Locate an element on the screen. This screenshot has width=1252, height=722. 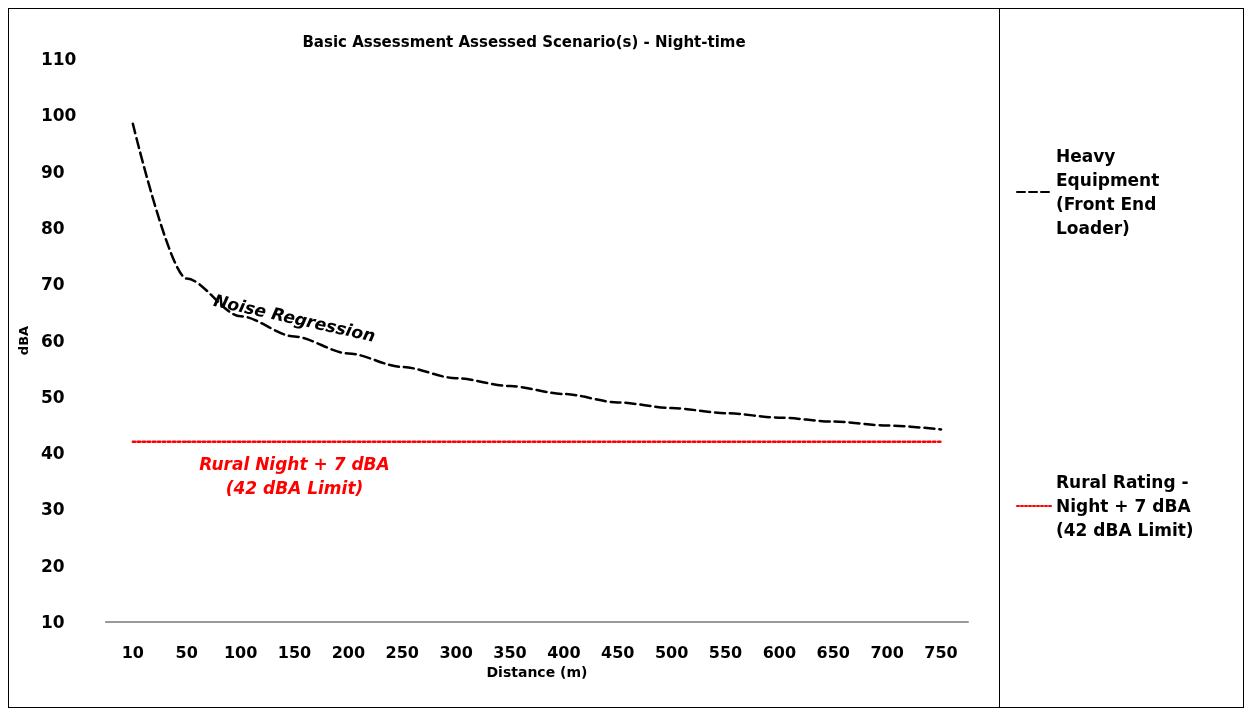
chart-title: Basic Assessment Assessed Scenario(s) - Night-time is located at coordinates (524, 41).